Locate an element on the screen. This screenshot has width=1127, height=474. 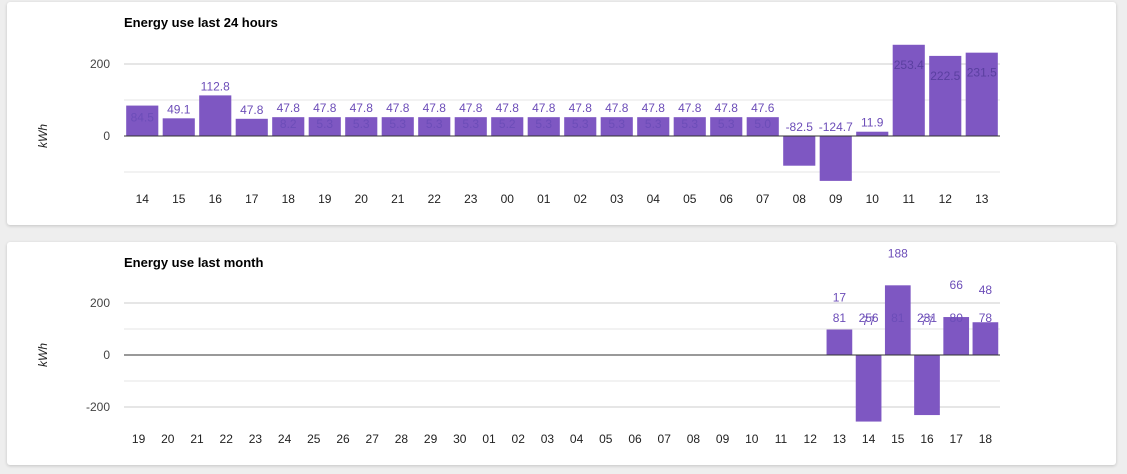
data-label: 231.5 is located at coordinates (982, 73).